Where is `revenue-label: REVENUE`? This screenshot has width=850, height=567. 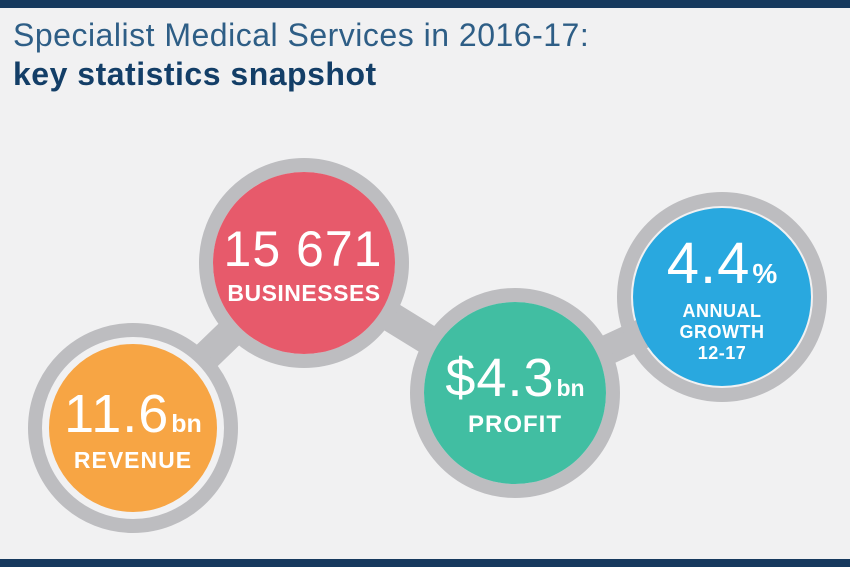
revenue-label: REVENUE is located at coordinates (133, 459).